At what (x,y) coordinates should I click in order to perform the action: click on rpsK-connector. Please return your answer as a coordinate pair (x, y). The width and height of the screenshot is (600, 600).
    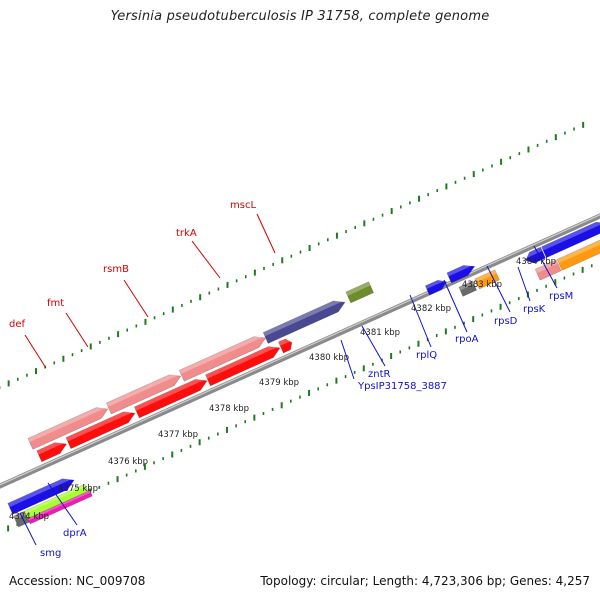
    Looking at the image, I should click on (524, 284).